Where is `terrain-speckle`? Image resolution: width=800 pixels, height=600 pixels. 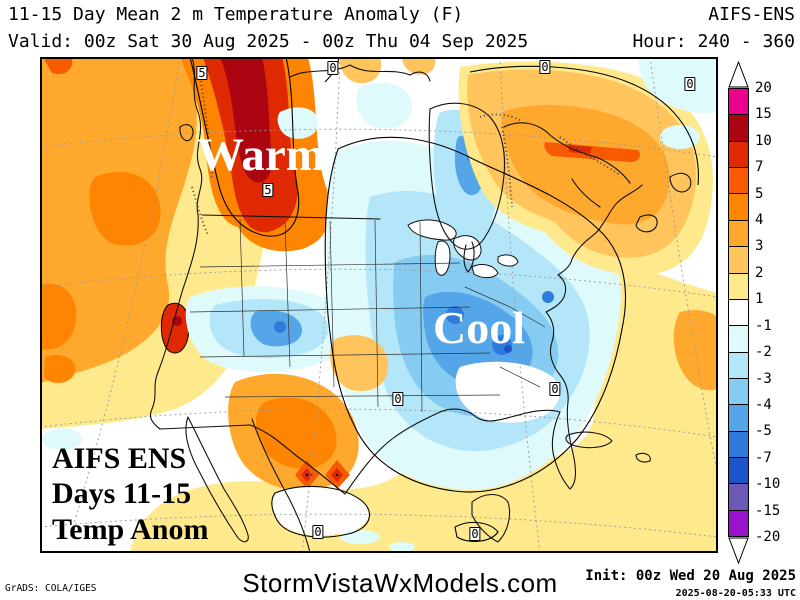 terrain-speckle is located at coordinates (406, 156).